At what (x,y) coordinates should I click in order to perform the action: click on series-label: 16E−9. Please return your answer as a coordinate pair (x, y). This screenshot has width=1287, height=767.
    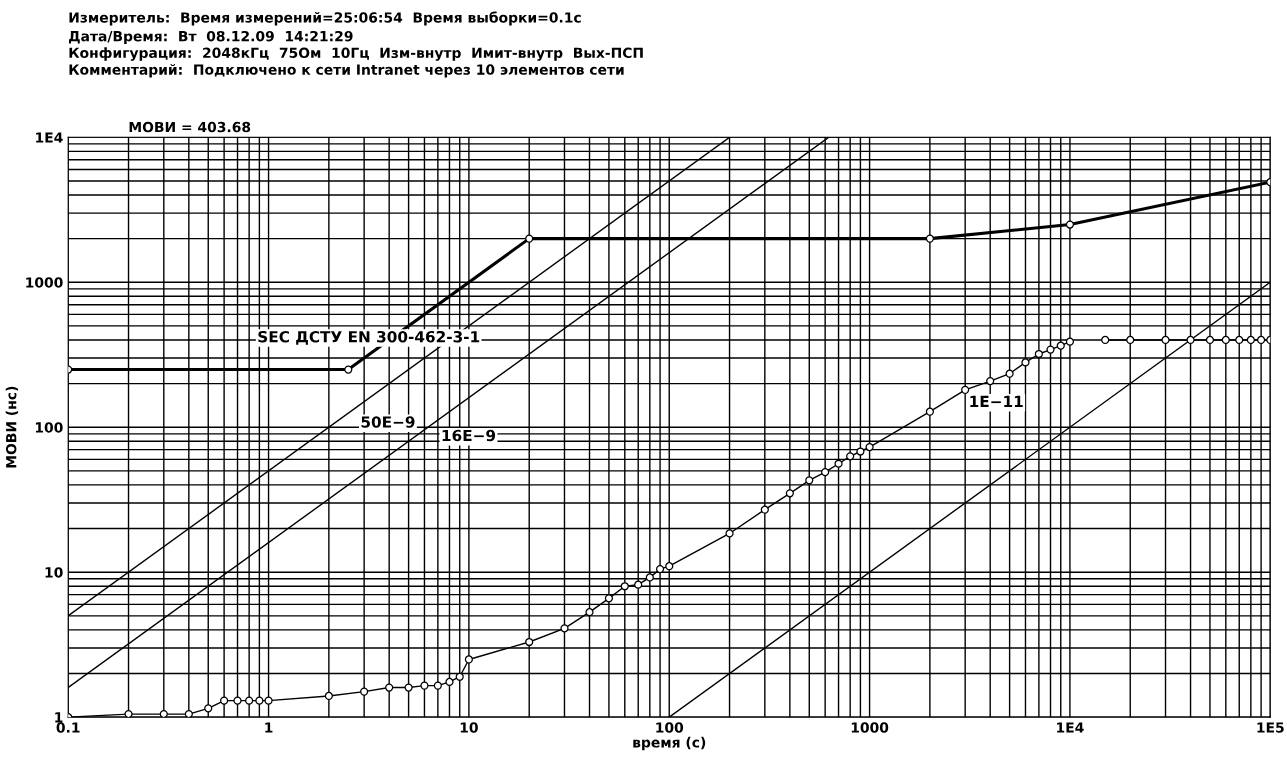
    Looking at the image, I should click on (469, 435).